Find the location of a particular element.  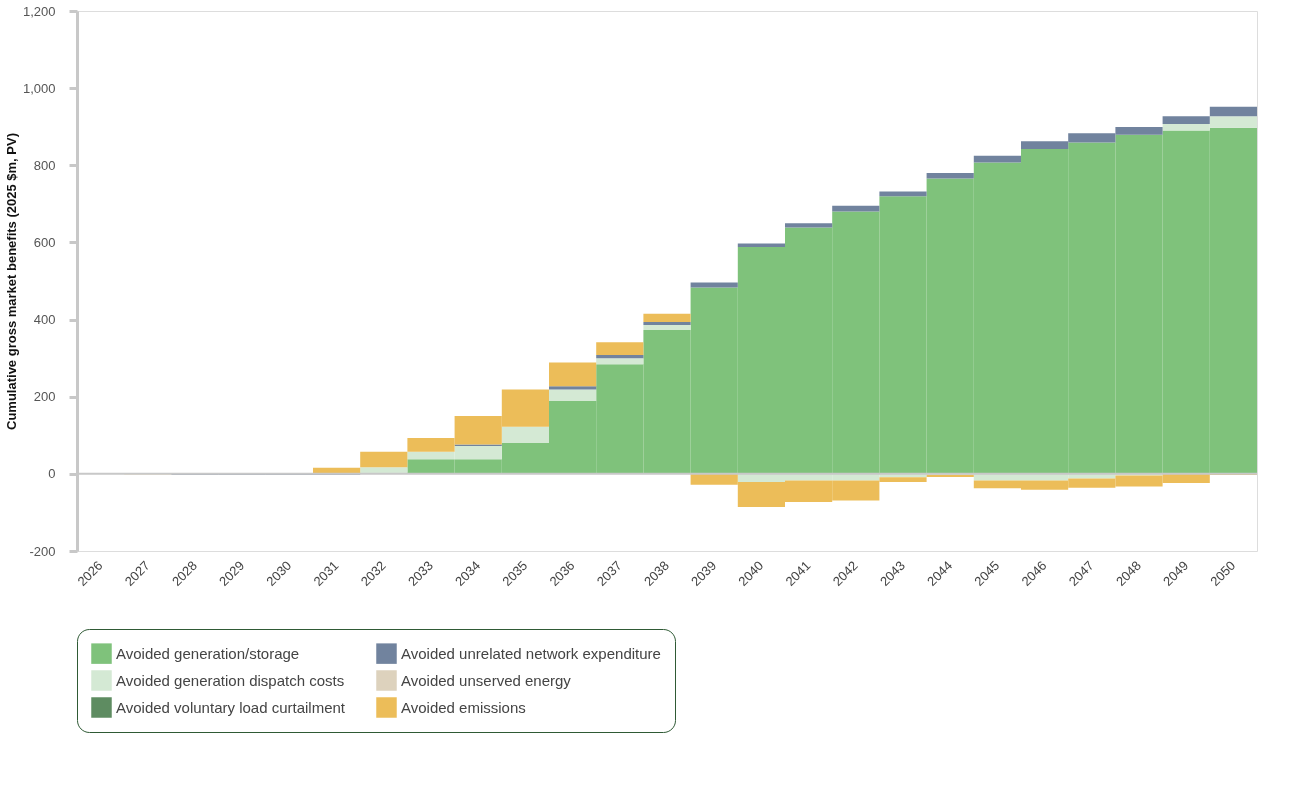

legend-label: Avoided unserved energy is located at coordinates (486, 680).